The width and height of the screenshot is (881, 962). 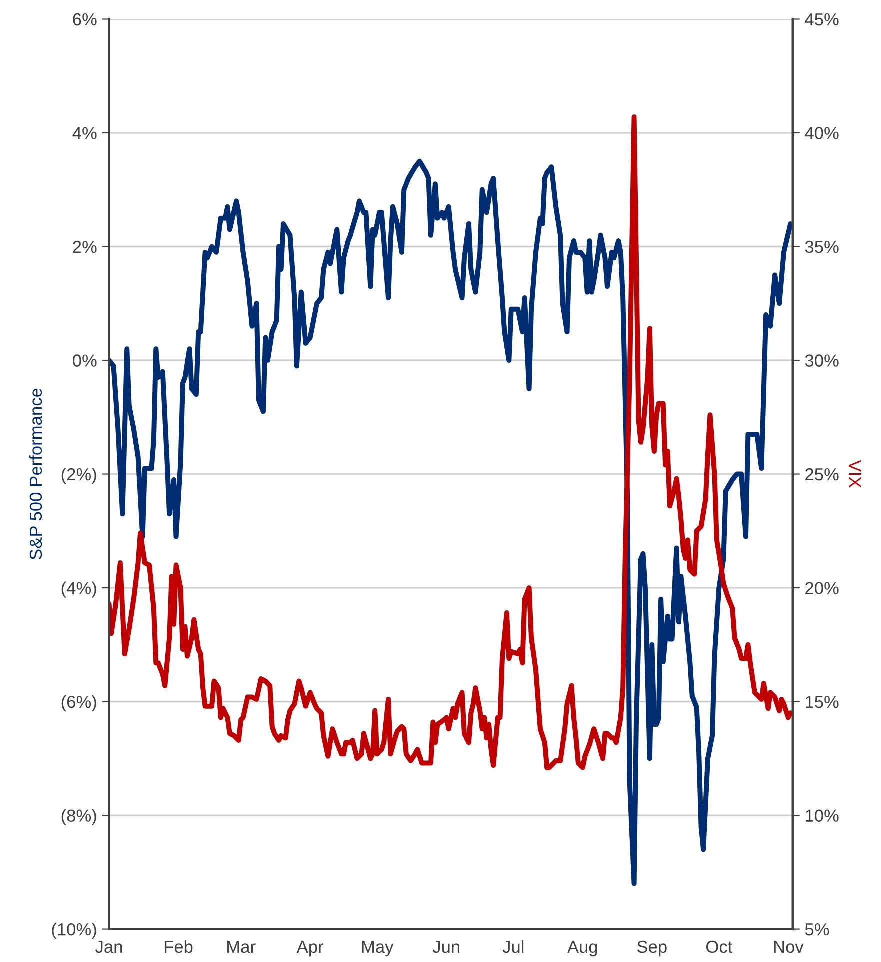 I want to click on y-tick-label: 0%, so click(x=85, y=360).